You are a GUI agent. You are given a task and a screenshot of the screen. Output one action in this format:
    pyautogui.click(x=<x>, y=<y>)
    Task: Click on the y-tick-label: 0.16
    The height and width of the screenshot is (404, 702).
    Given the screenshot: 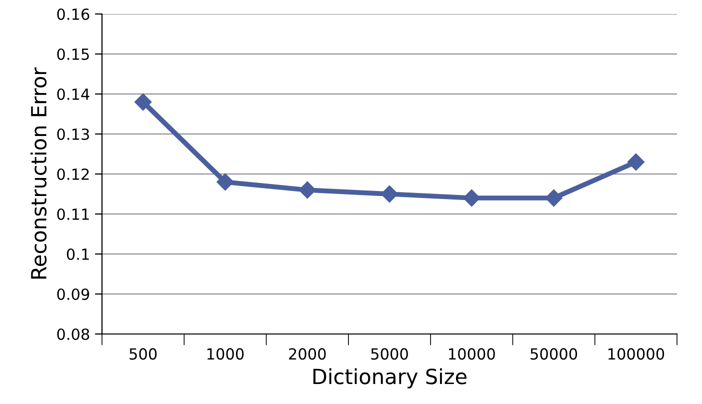 What is the action you would take?
    pyautogui.click(x=73, y=14)
    